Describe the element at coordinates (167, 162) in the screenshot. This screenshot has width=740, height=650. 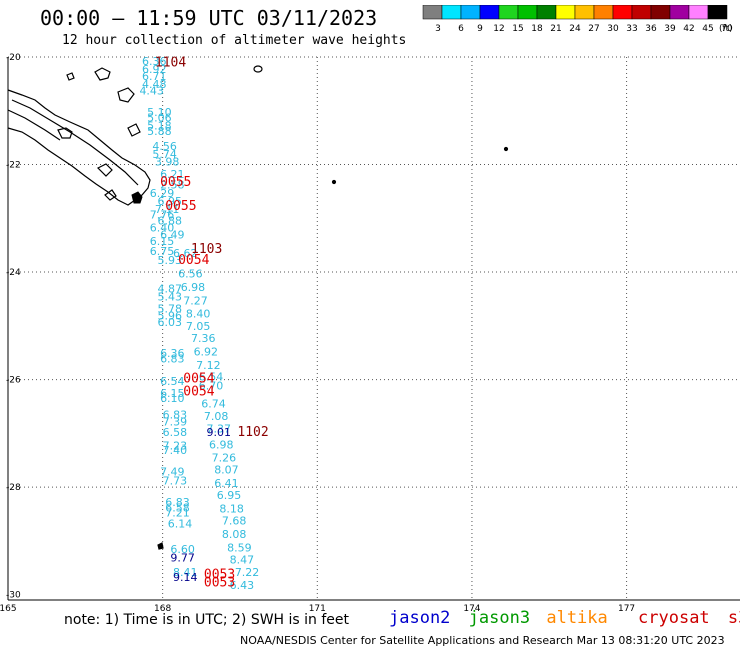
I see `wave-height-label: 3.98` at that location.